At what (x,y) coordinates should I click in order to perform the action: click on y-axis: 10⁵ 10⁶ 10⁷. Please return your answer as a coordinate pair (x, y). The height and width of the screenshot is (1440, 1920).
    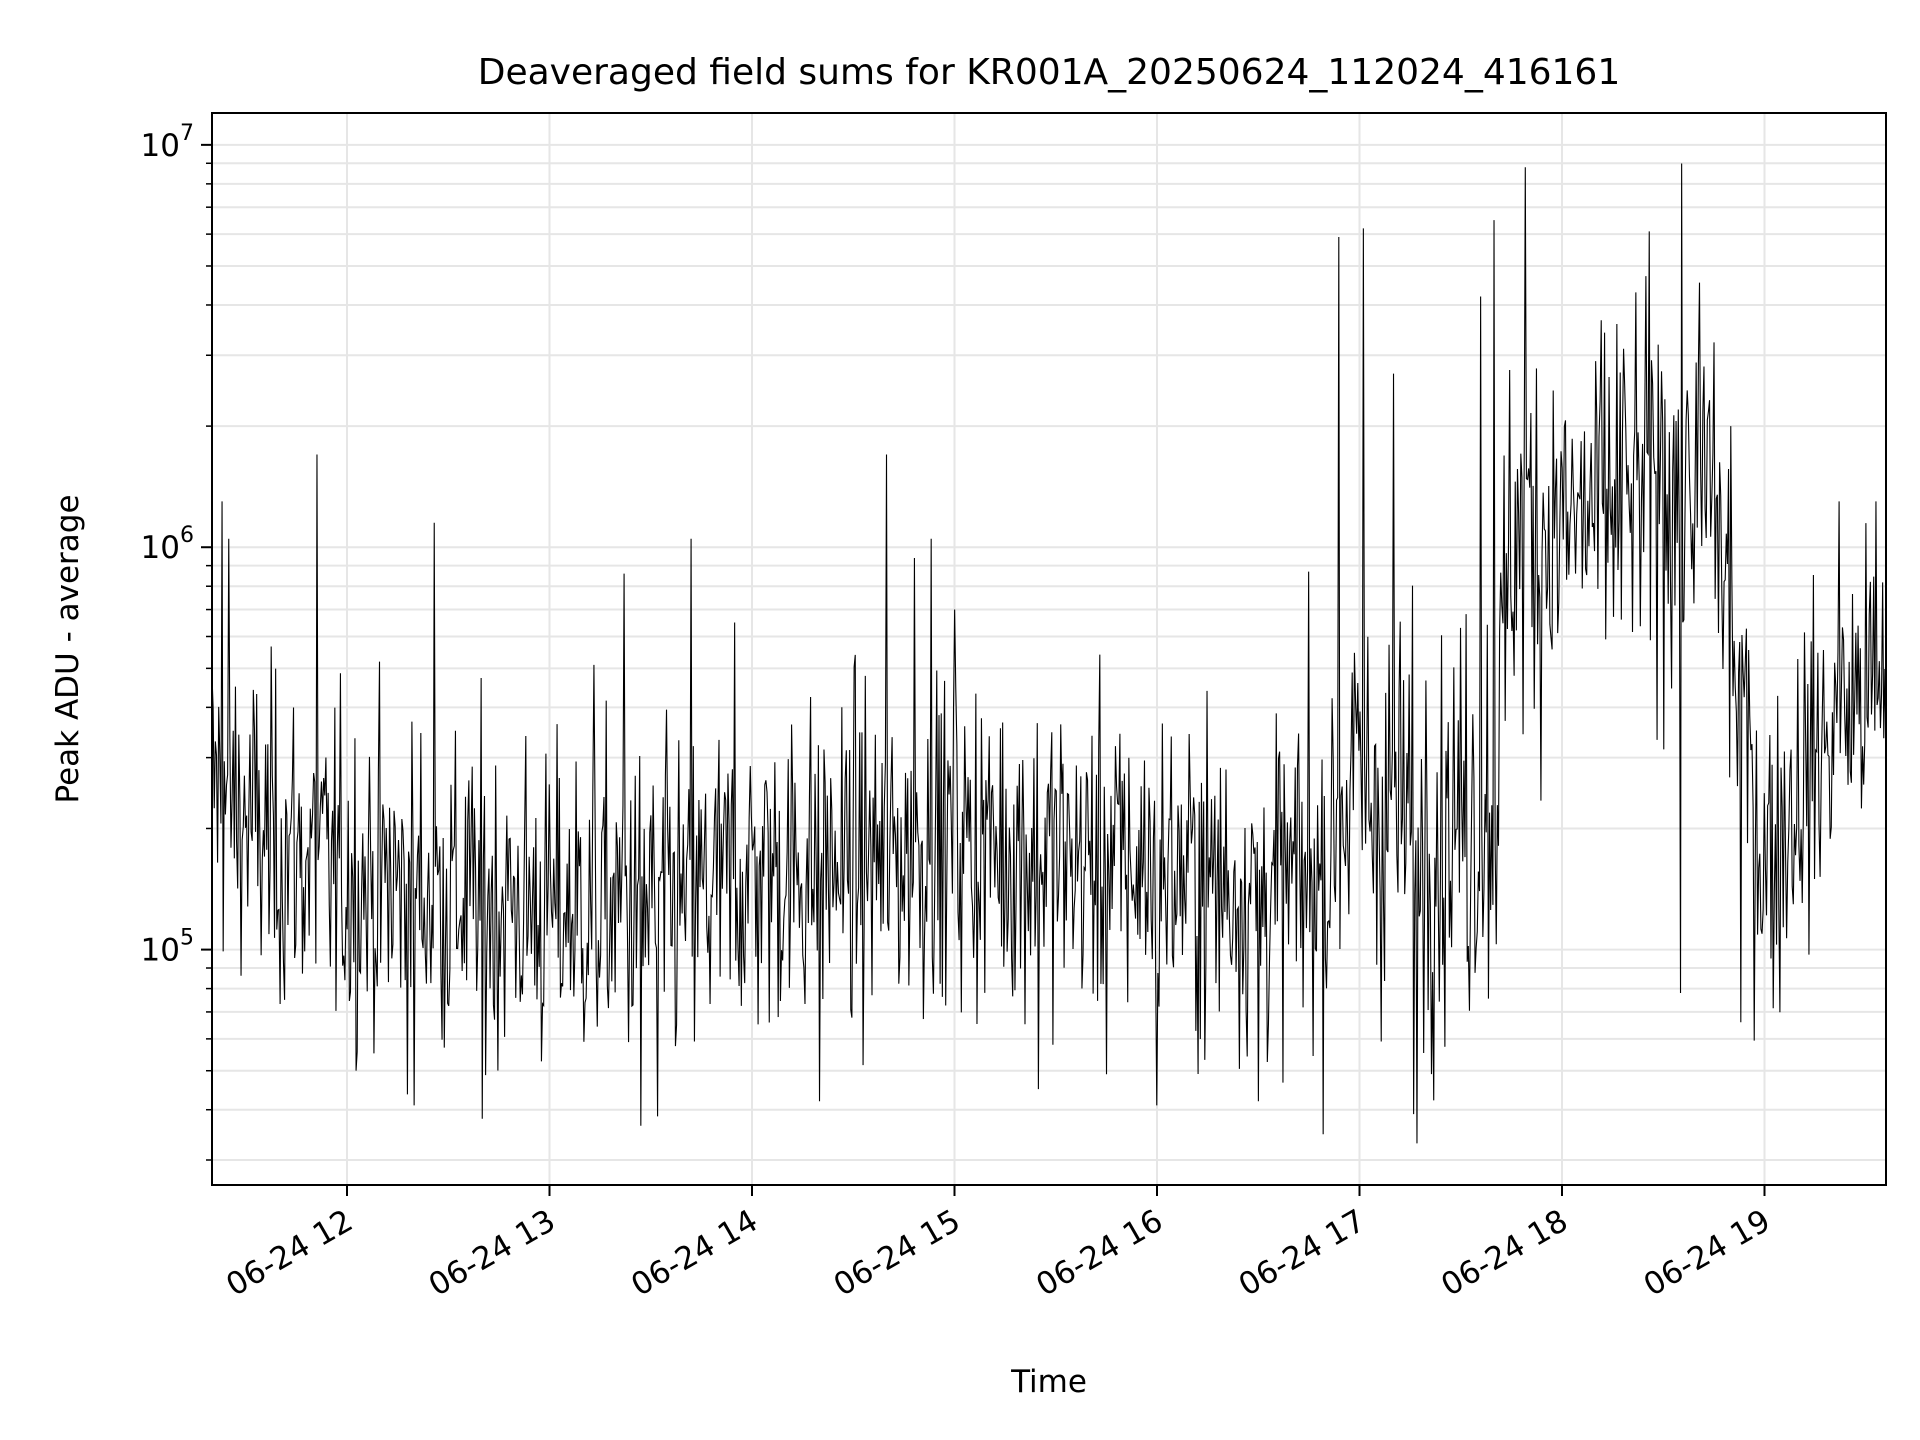
    Looking at the image, I should click on (176, 641).